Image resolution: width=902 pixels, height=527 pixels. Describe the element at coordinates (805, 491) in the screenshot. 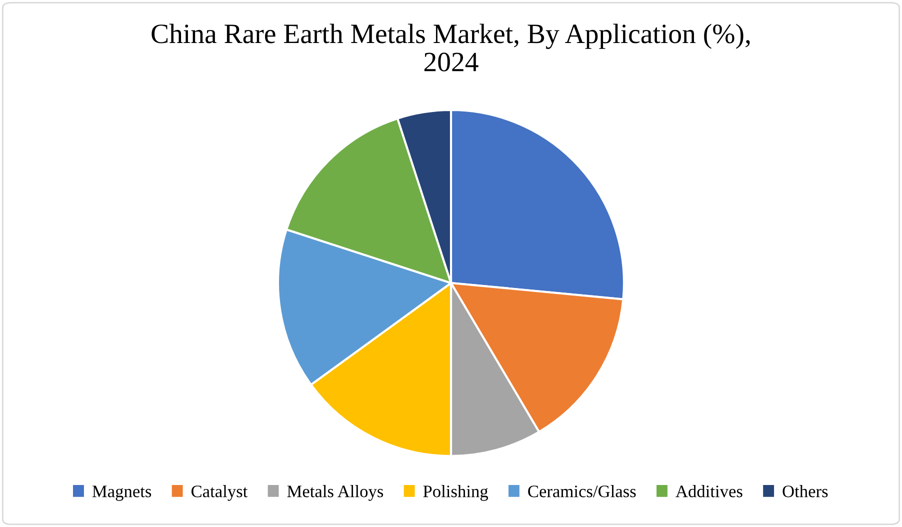

I see `legend-label: Others` at that location.